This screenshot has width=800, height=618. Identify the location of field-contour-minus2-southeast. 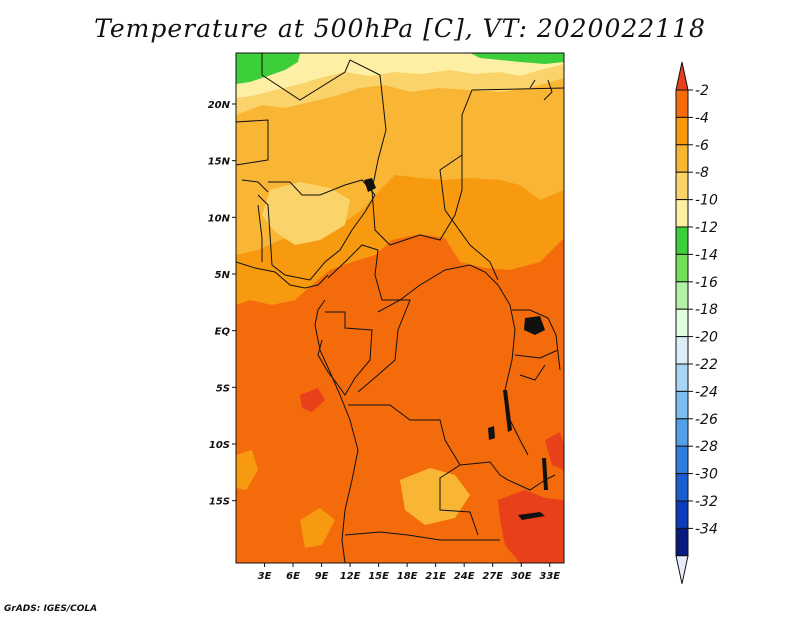
(531, 526).